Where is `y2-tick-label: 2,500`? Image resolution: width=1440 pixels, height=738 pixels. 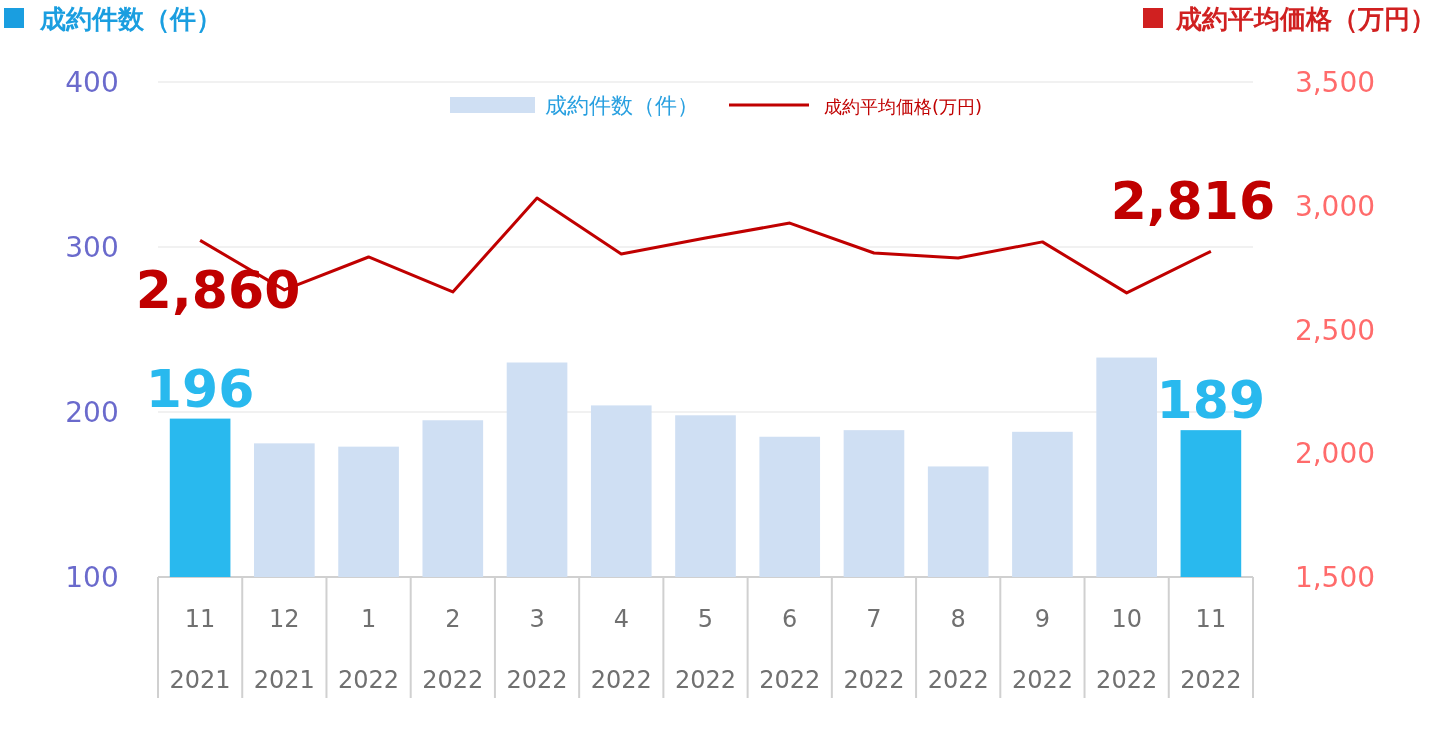
y2-tick-label: 2,500 is located at coordinates (1335, 330).